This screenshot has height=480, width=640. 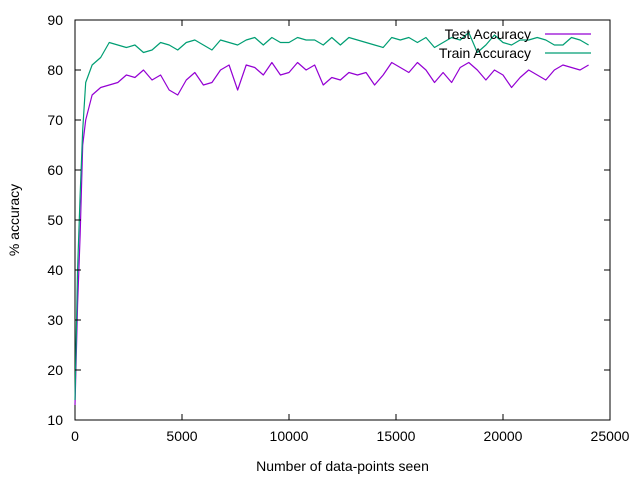 What do you see at coordinates (515, 43) in the screenshot?
I see `legend: Test Accuracy Train Accuracy` at bounding box center [515, 43].